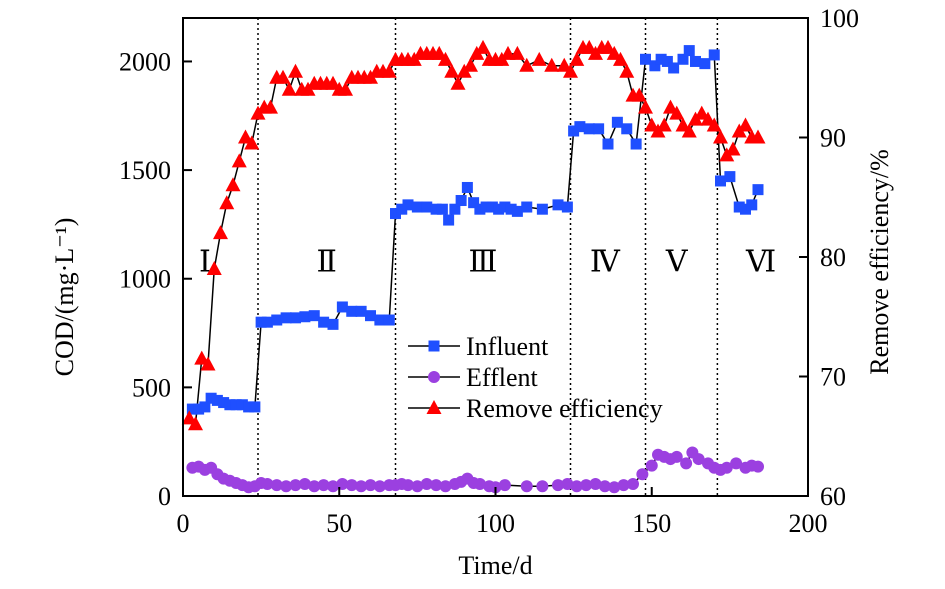  I want to click on x-tick-label: 0, so click(183, 523).